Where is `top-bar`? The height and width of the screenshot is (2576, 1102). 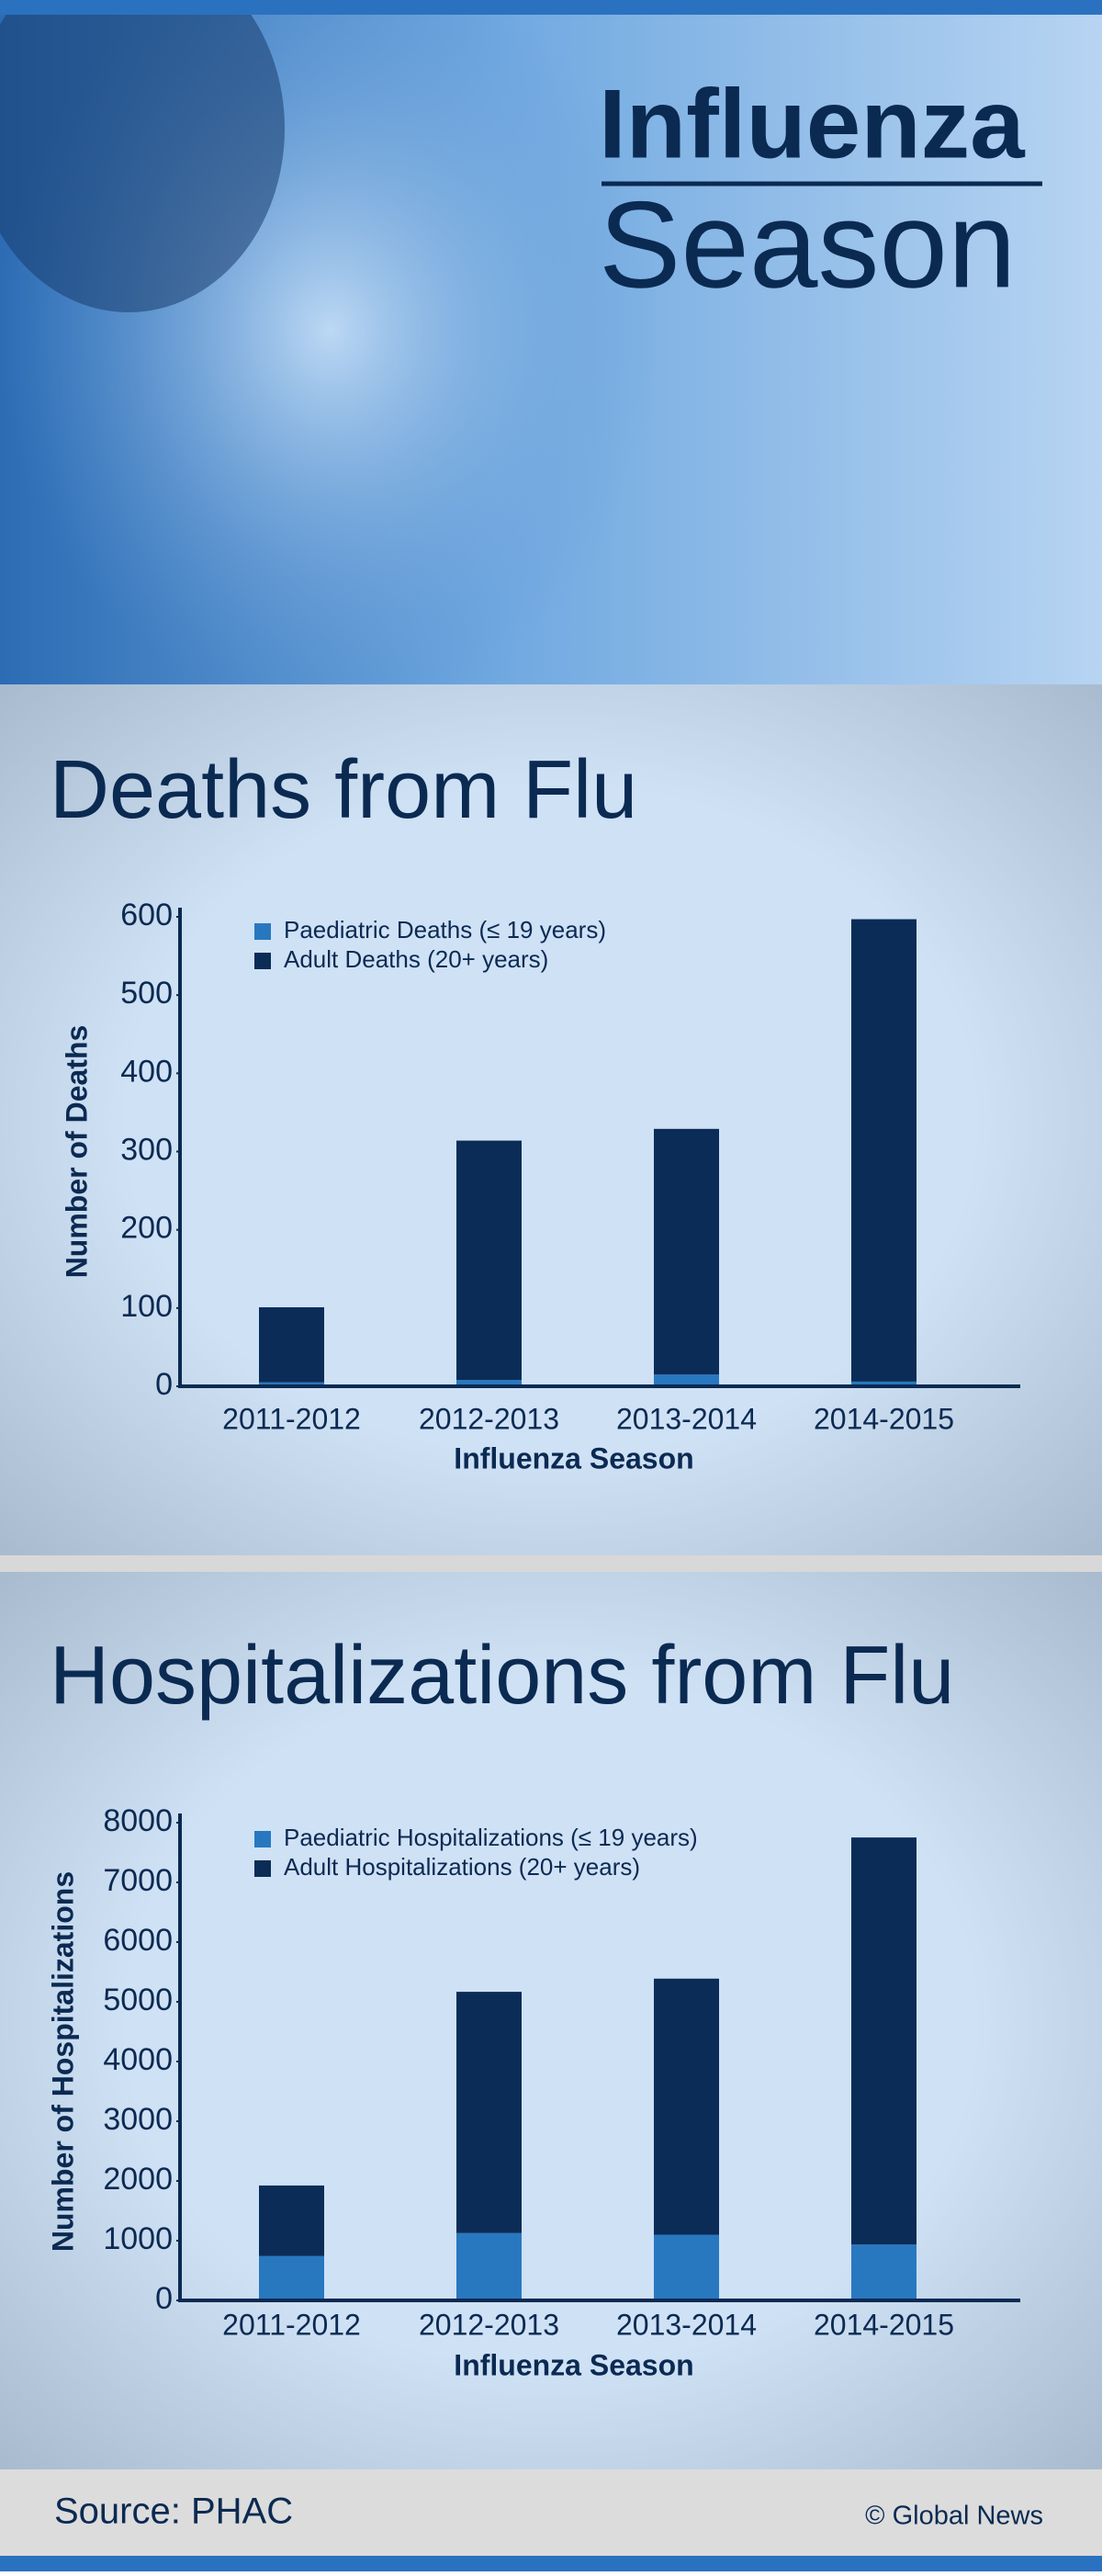
top-bar is located at coordinates (551, 7).